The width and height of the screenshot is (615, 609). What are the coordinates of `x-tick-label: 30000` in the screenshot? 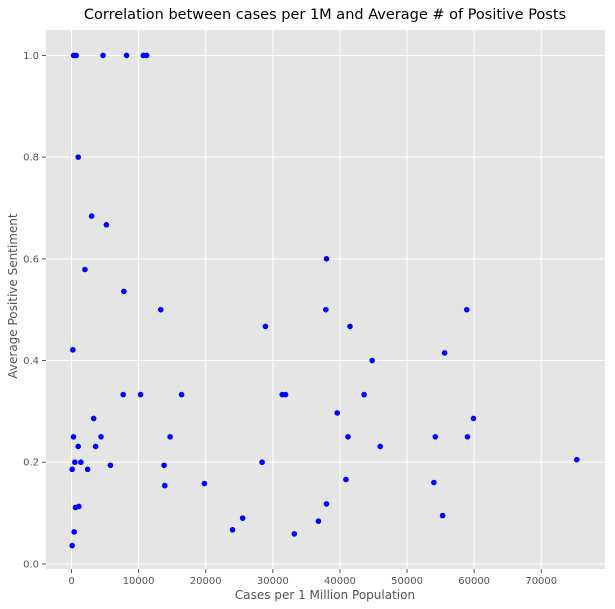 It's located at (273, 581).